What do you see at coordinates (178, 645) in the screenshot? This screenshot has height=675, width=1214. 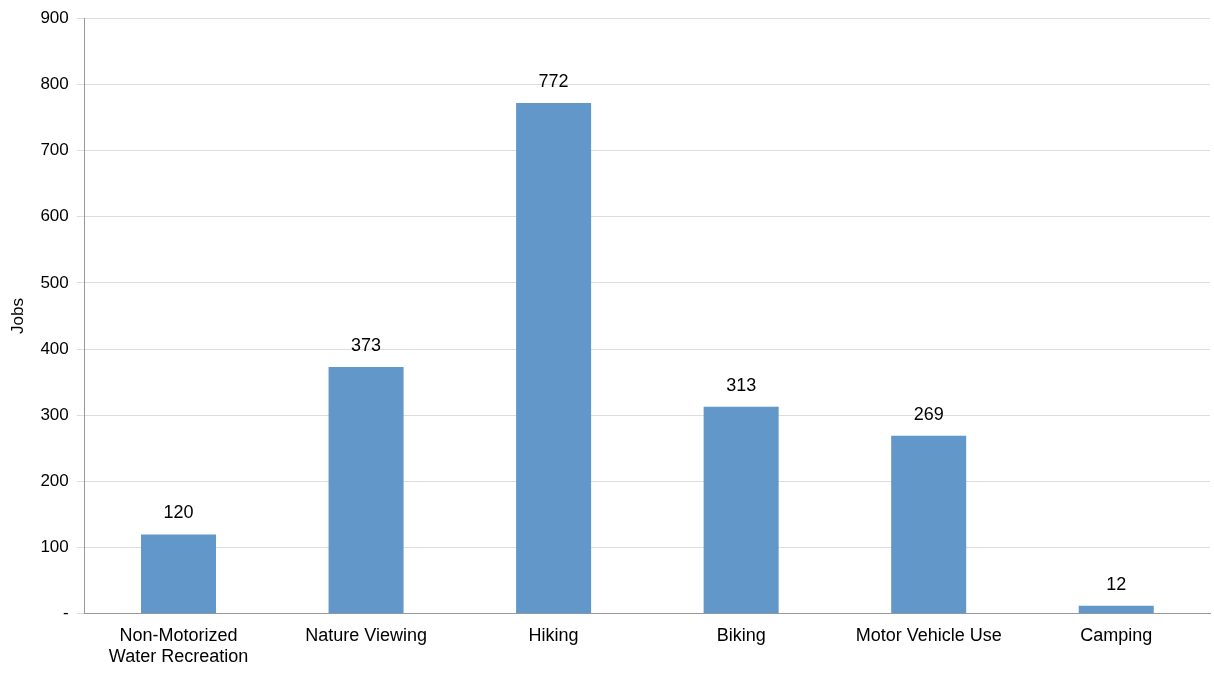 I see `x-tick-label: Non-Motorized Water Recreation` at bounding box center [178, 645].